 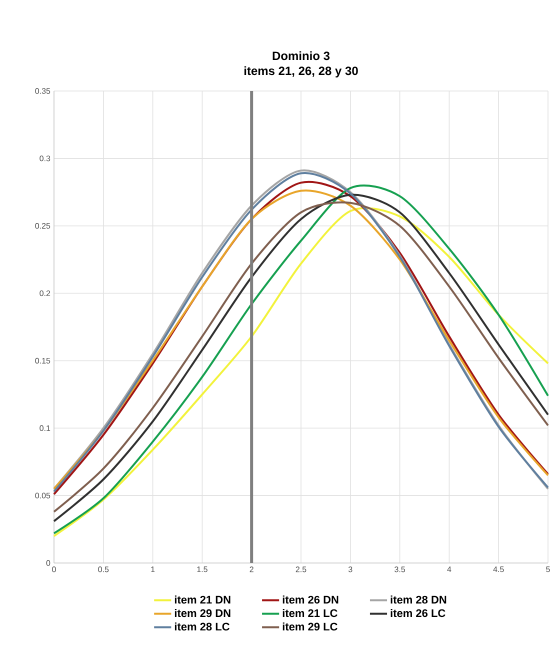 I want to click on chart-title: Dominio 3, so click(x=301, y=55).